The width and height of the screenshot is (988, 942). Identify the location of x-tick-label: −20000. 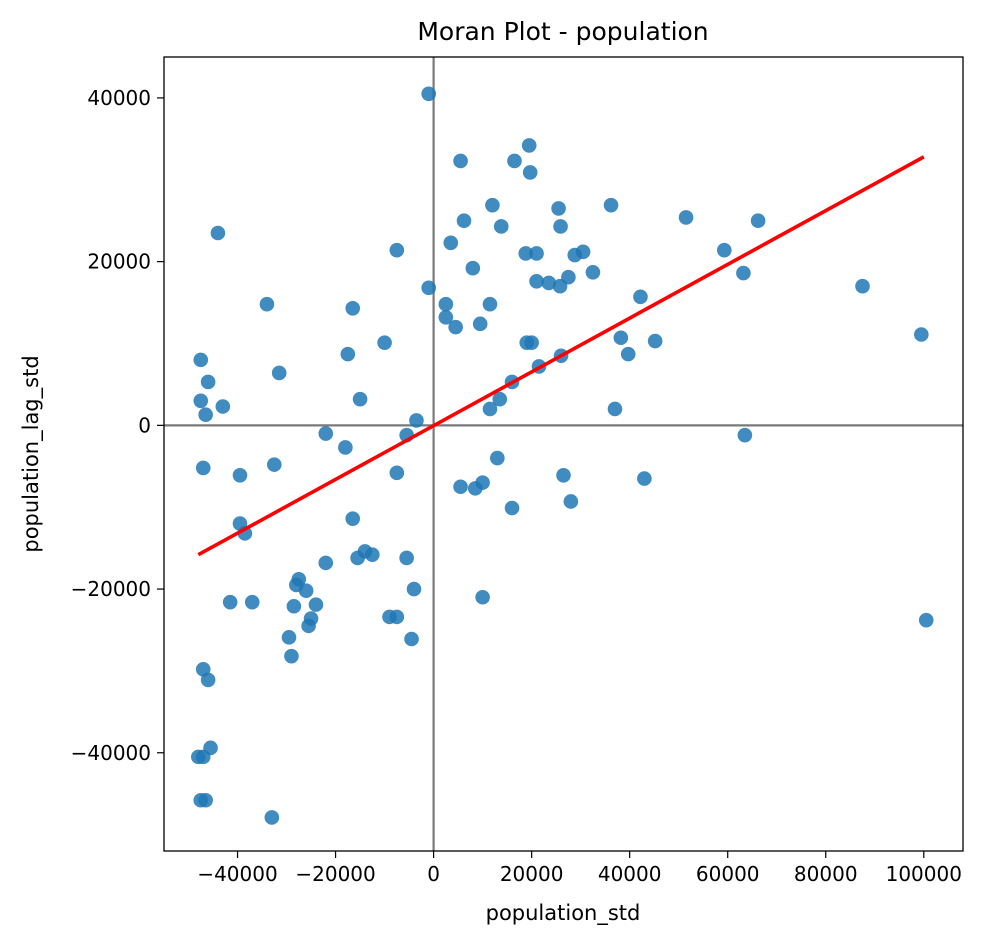
(335, 874).